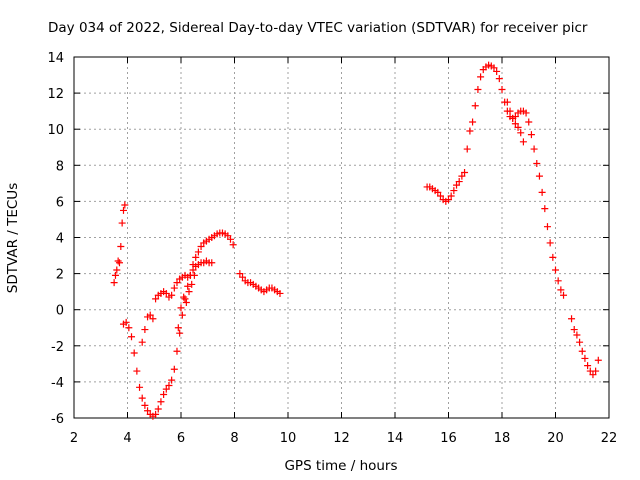  Describe the element at coordinates (181, 438) in the screenshot. I see `x-tick-label: 6` at that location.